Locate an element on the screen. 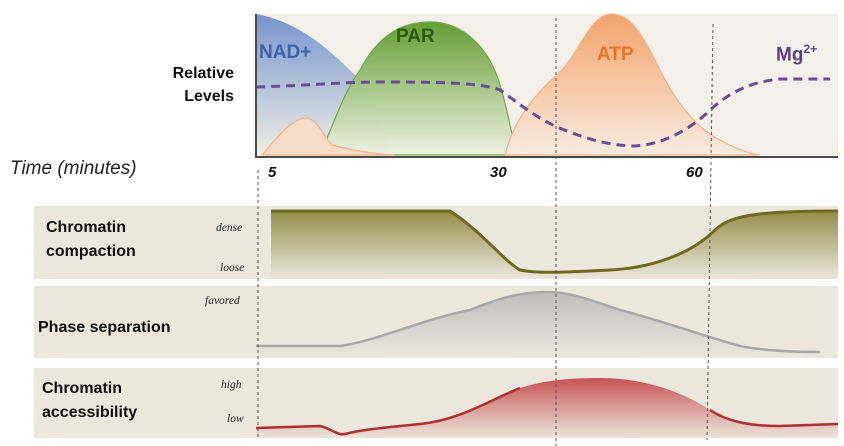  par-area is located at coordinates (419, 88).